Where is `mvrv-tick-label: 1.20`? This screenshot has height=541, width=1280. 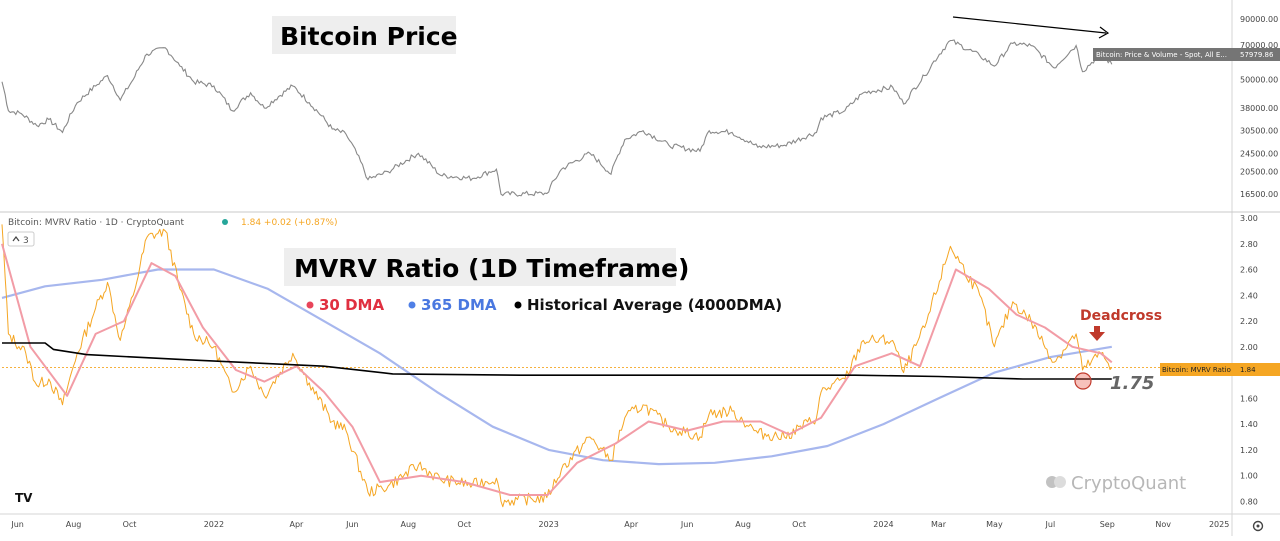
mvrv-tick-label: 1.20 is located at coordinates (1249, 450).